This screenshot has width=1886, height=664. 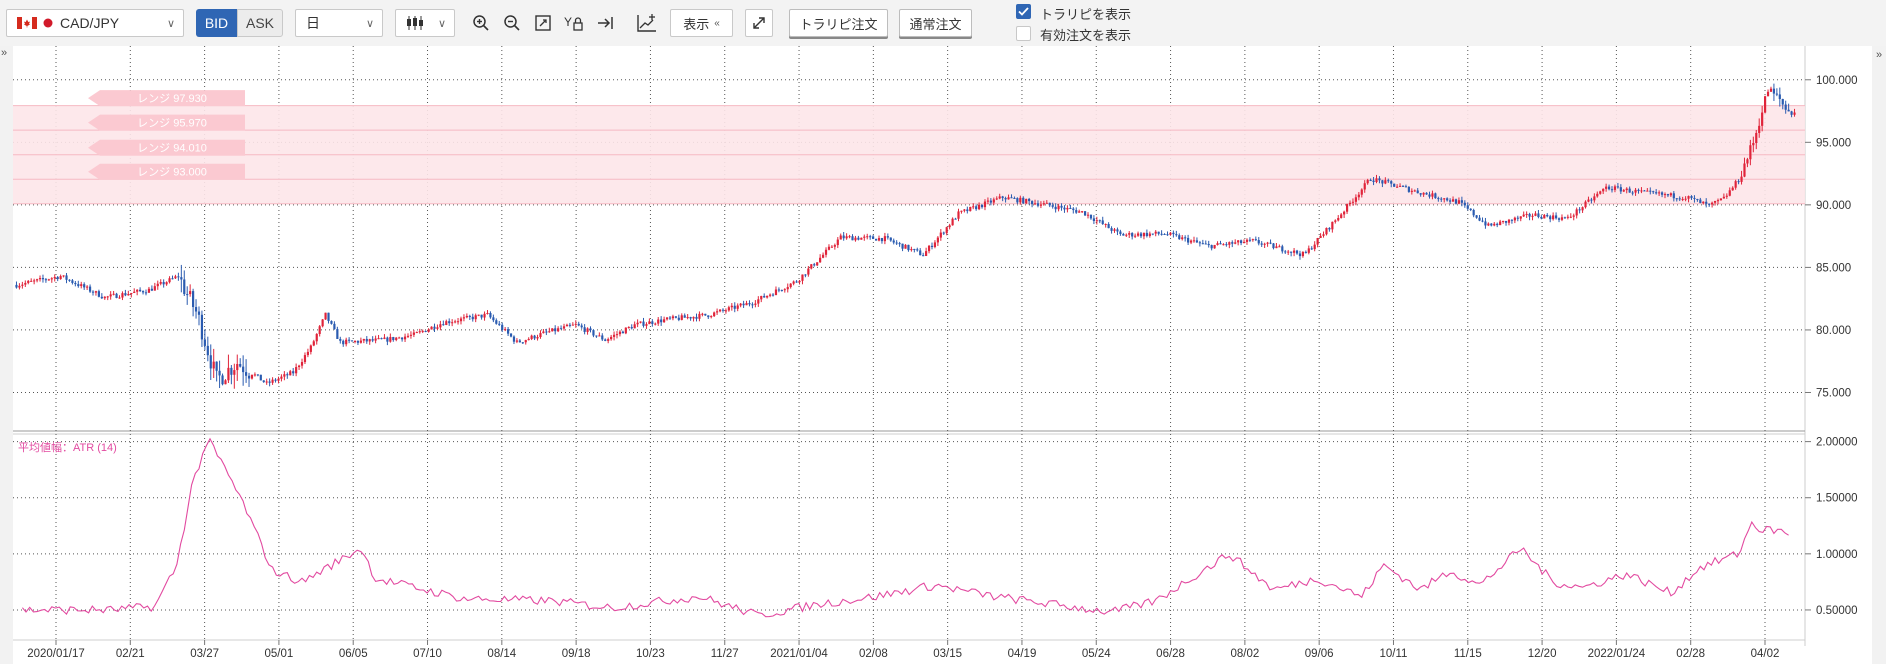 What do you see at coordinates (1023, 11) in the screenshot?
I see `show-trail-checkbox` at bounding box center [1023, 11].